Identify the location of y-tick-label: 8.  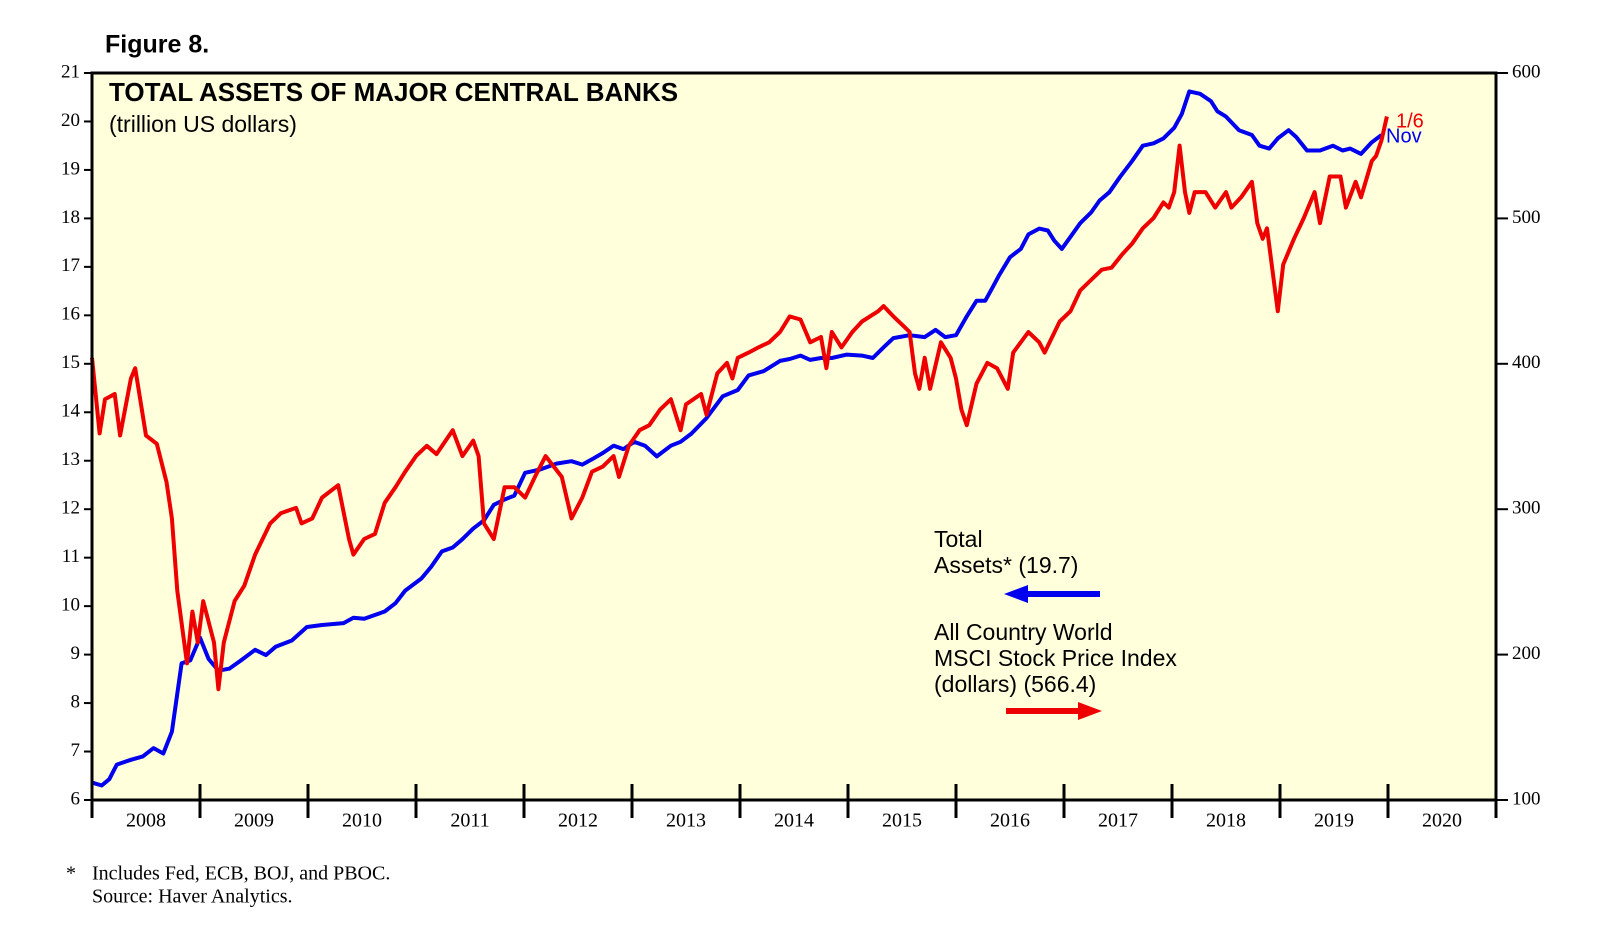
(76, 701).